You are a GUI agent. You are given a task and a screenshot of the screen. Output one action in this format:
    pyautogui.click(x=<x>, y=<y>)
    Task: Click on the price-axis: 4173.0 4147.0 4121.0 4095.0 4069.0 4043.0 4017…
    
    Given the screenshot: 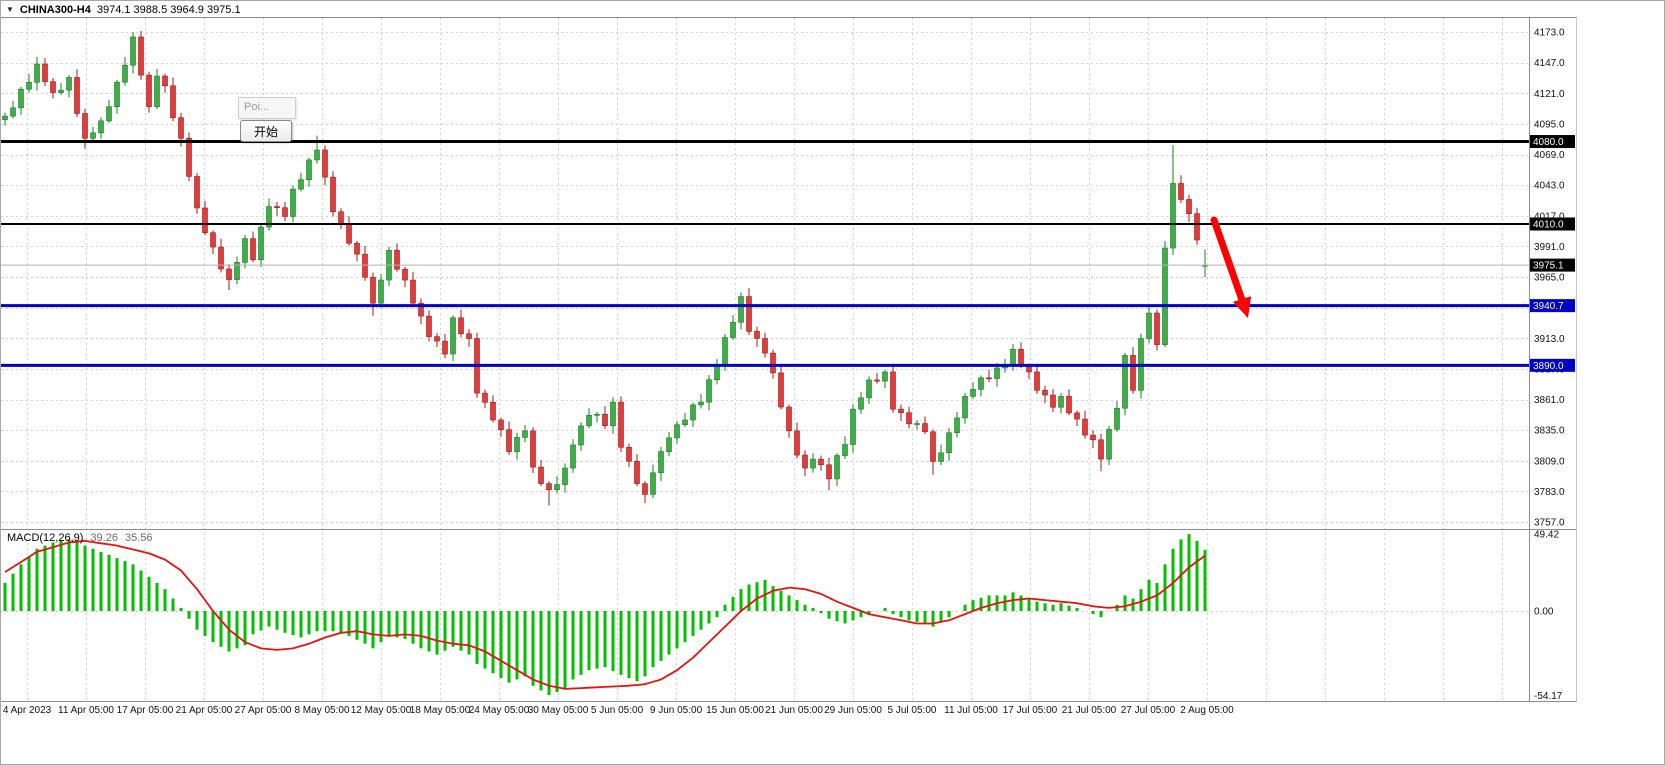 What is the action you would take?
    pyautogui.click(x=1552, y=365)
    